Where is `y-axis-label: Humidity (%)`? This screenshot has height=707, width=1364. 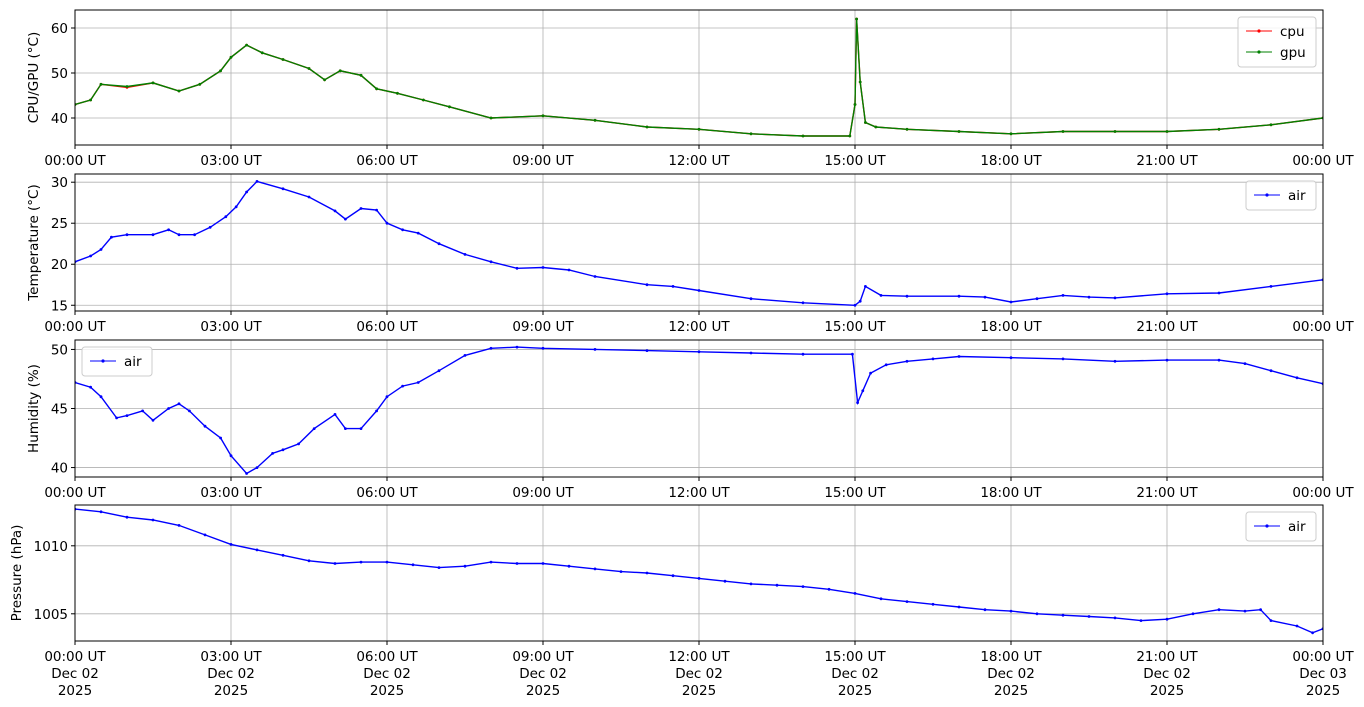
y-axis-label: Humidity (%) is located at coordinates (34, 408).